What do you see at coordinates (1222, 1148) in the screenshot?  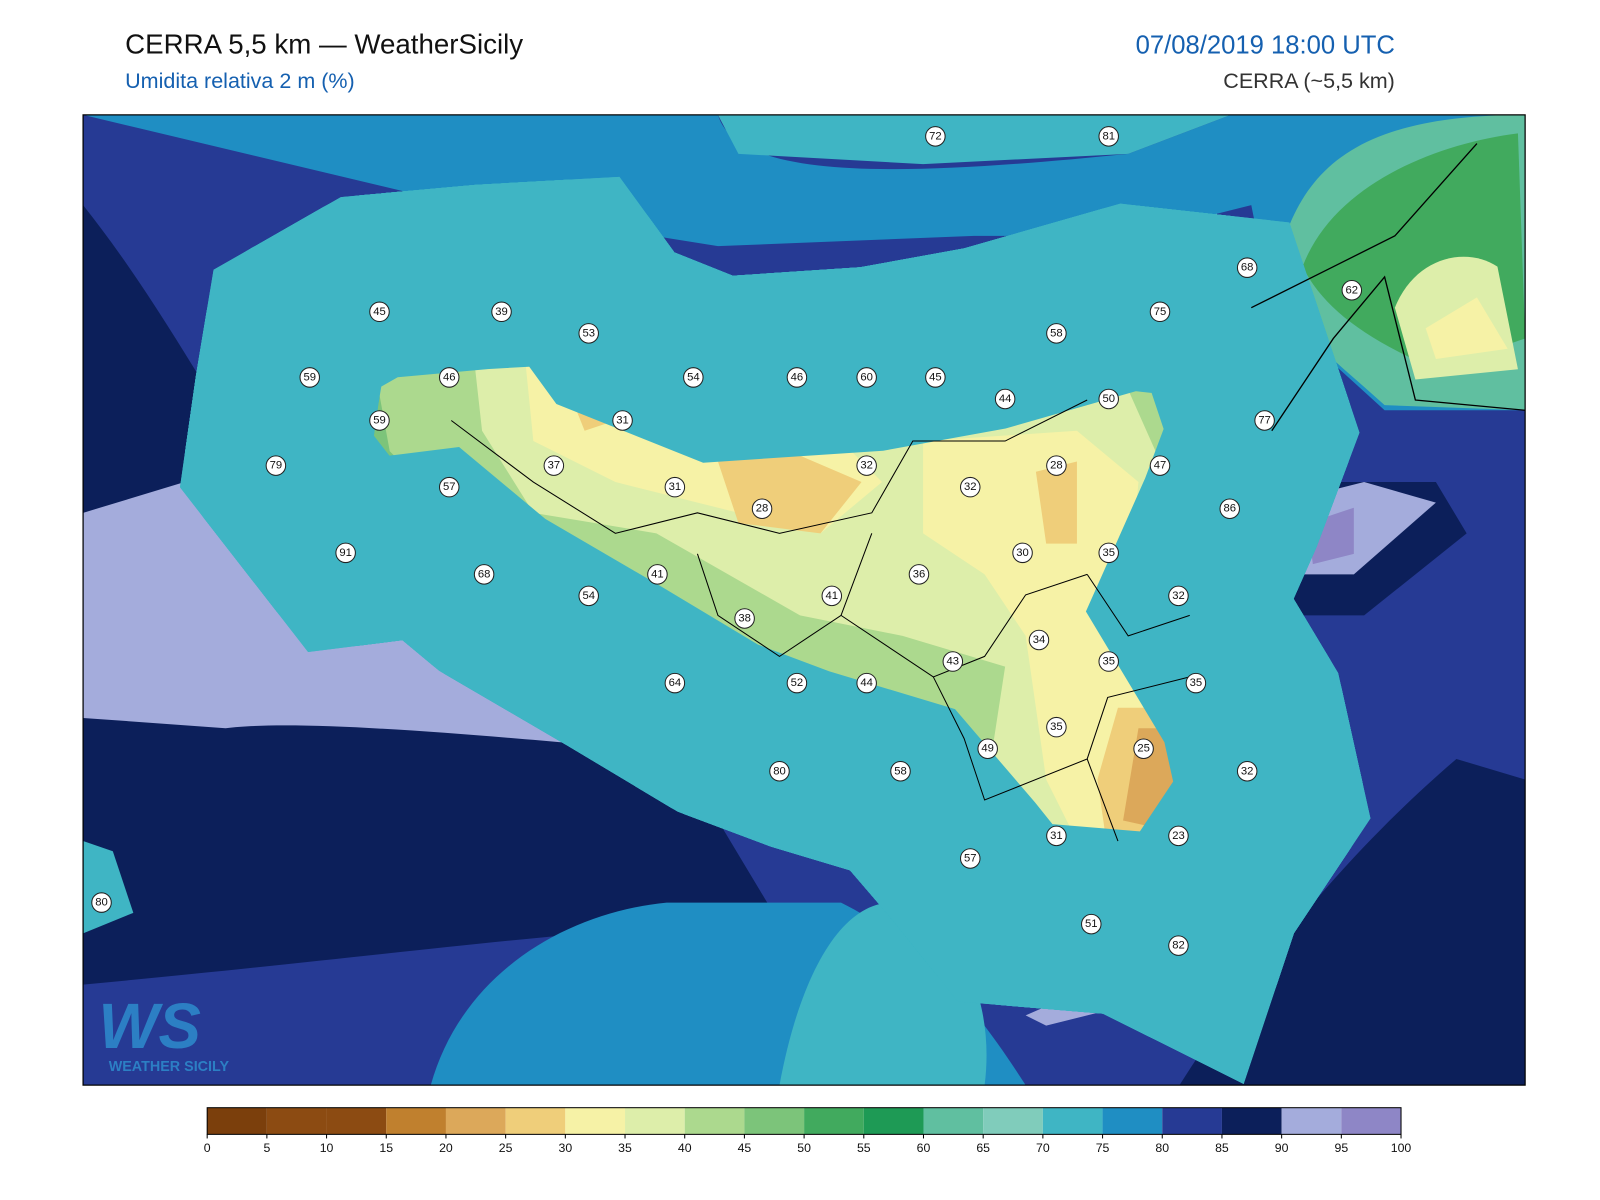 I see `colorbar-tick-label: 85` at bounding box center [1222, 1148].